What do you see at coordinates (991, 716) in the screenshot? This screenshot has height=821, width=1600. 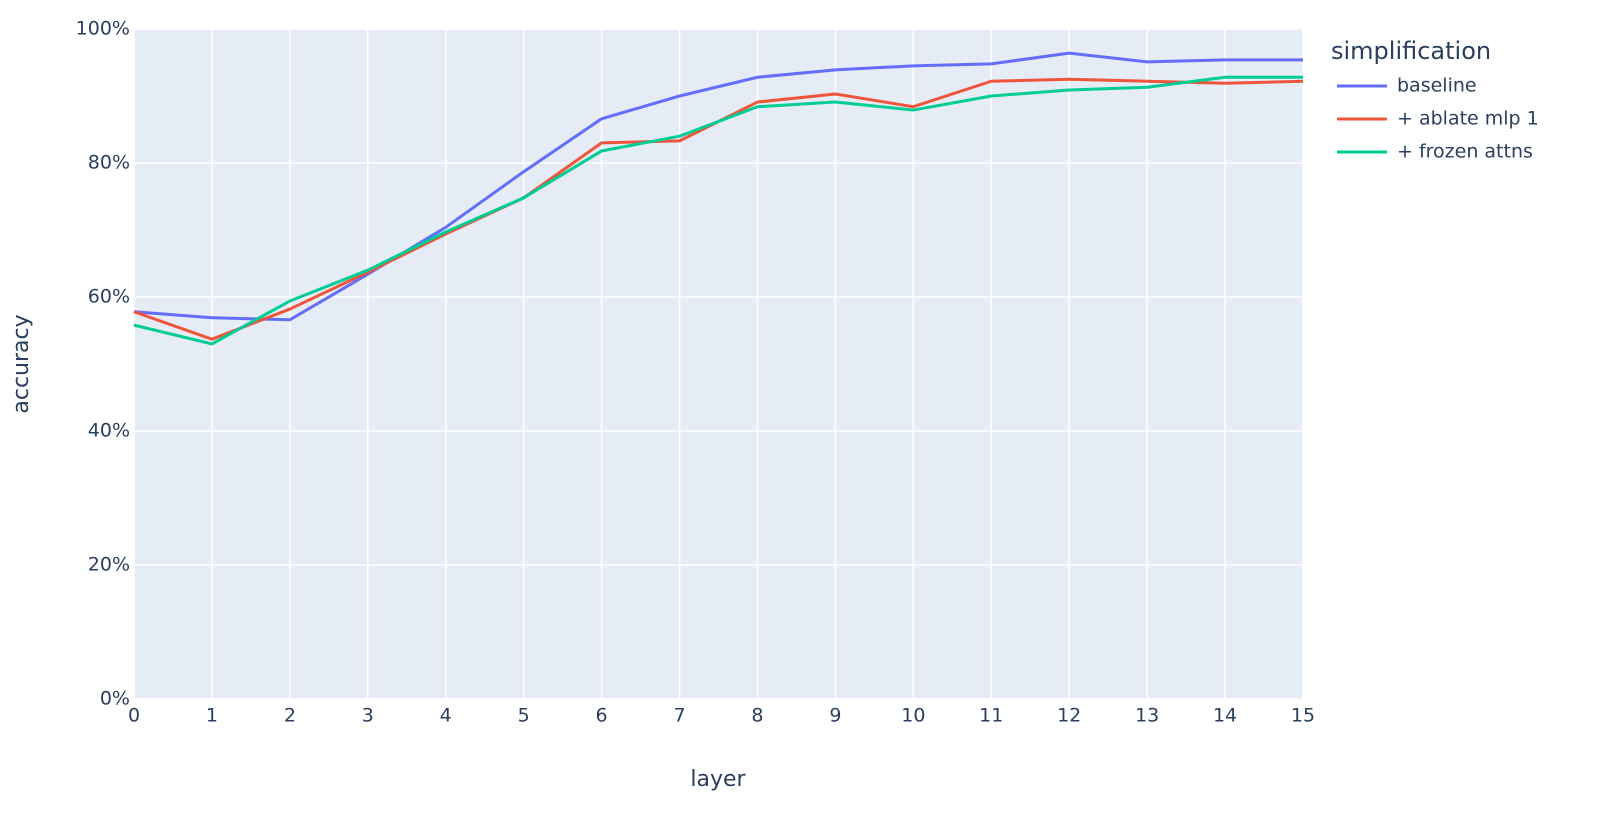 I see `x-tick-label: 11` at bounding box center [991, 716].